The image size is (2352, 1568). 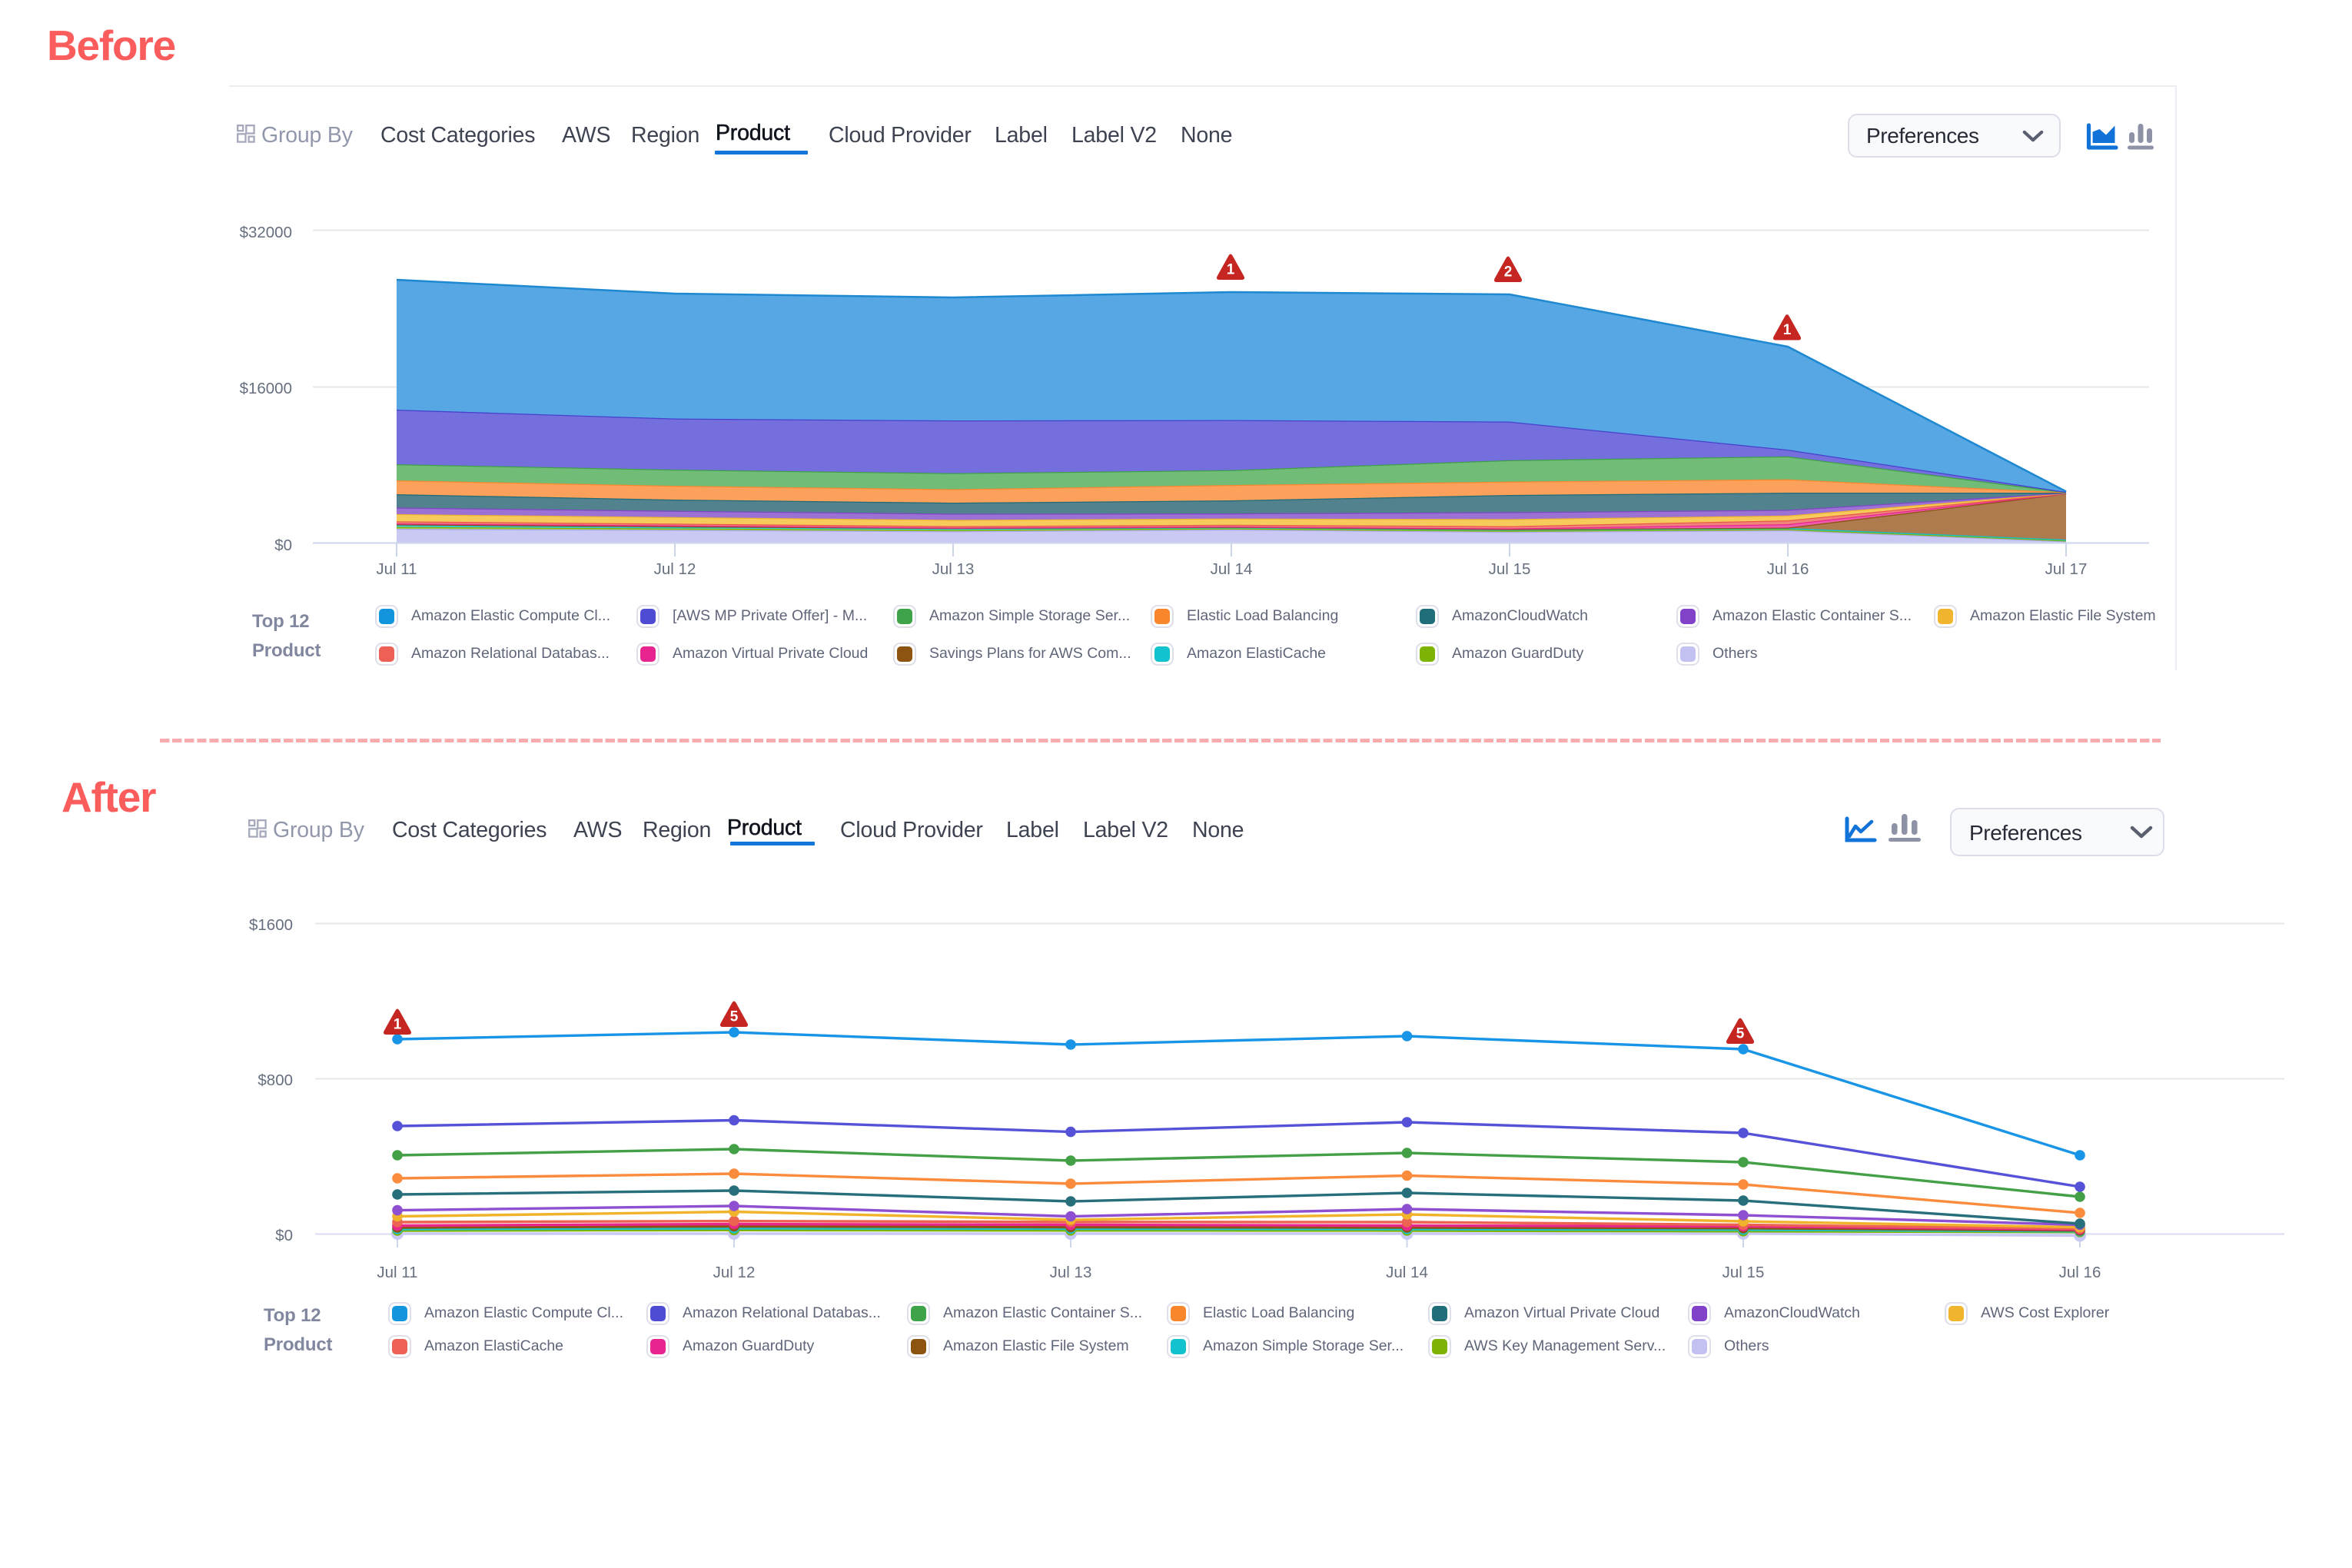 I want to click on svg-text: $16000, so click(x=266, y=388).